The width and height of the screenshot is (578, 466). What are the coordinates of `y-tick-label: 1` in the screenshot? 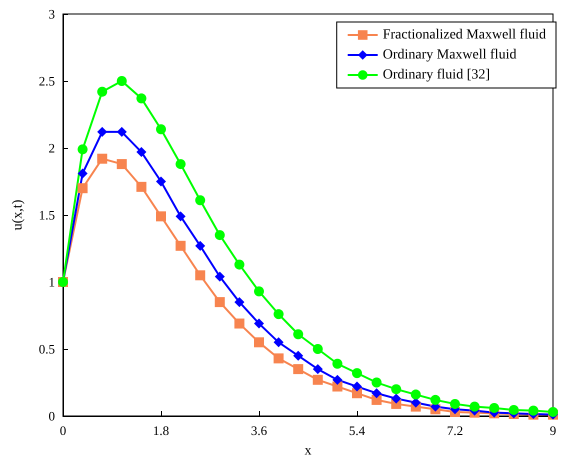 It's located at (51, 282).